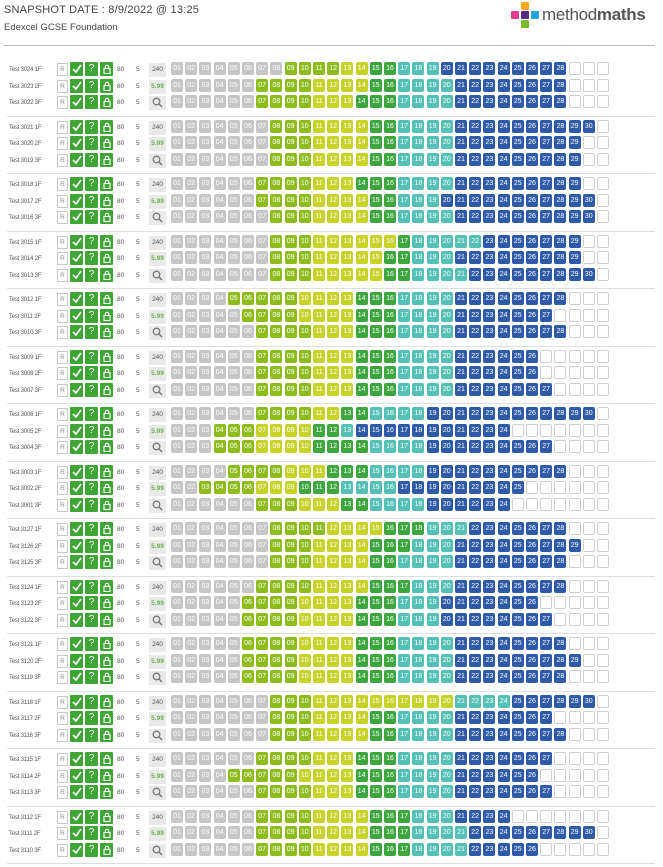 The width and height of the screenshot is (663, 867). Describe the element at coordinates (588, 126) in the screenshot. I see `question-cell-30: 30` at that location.